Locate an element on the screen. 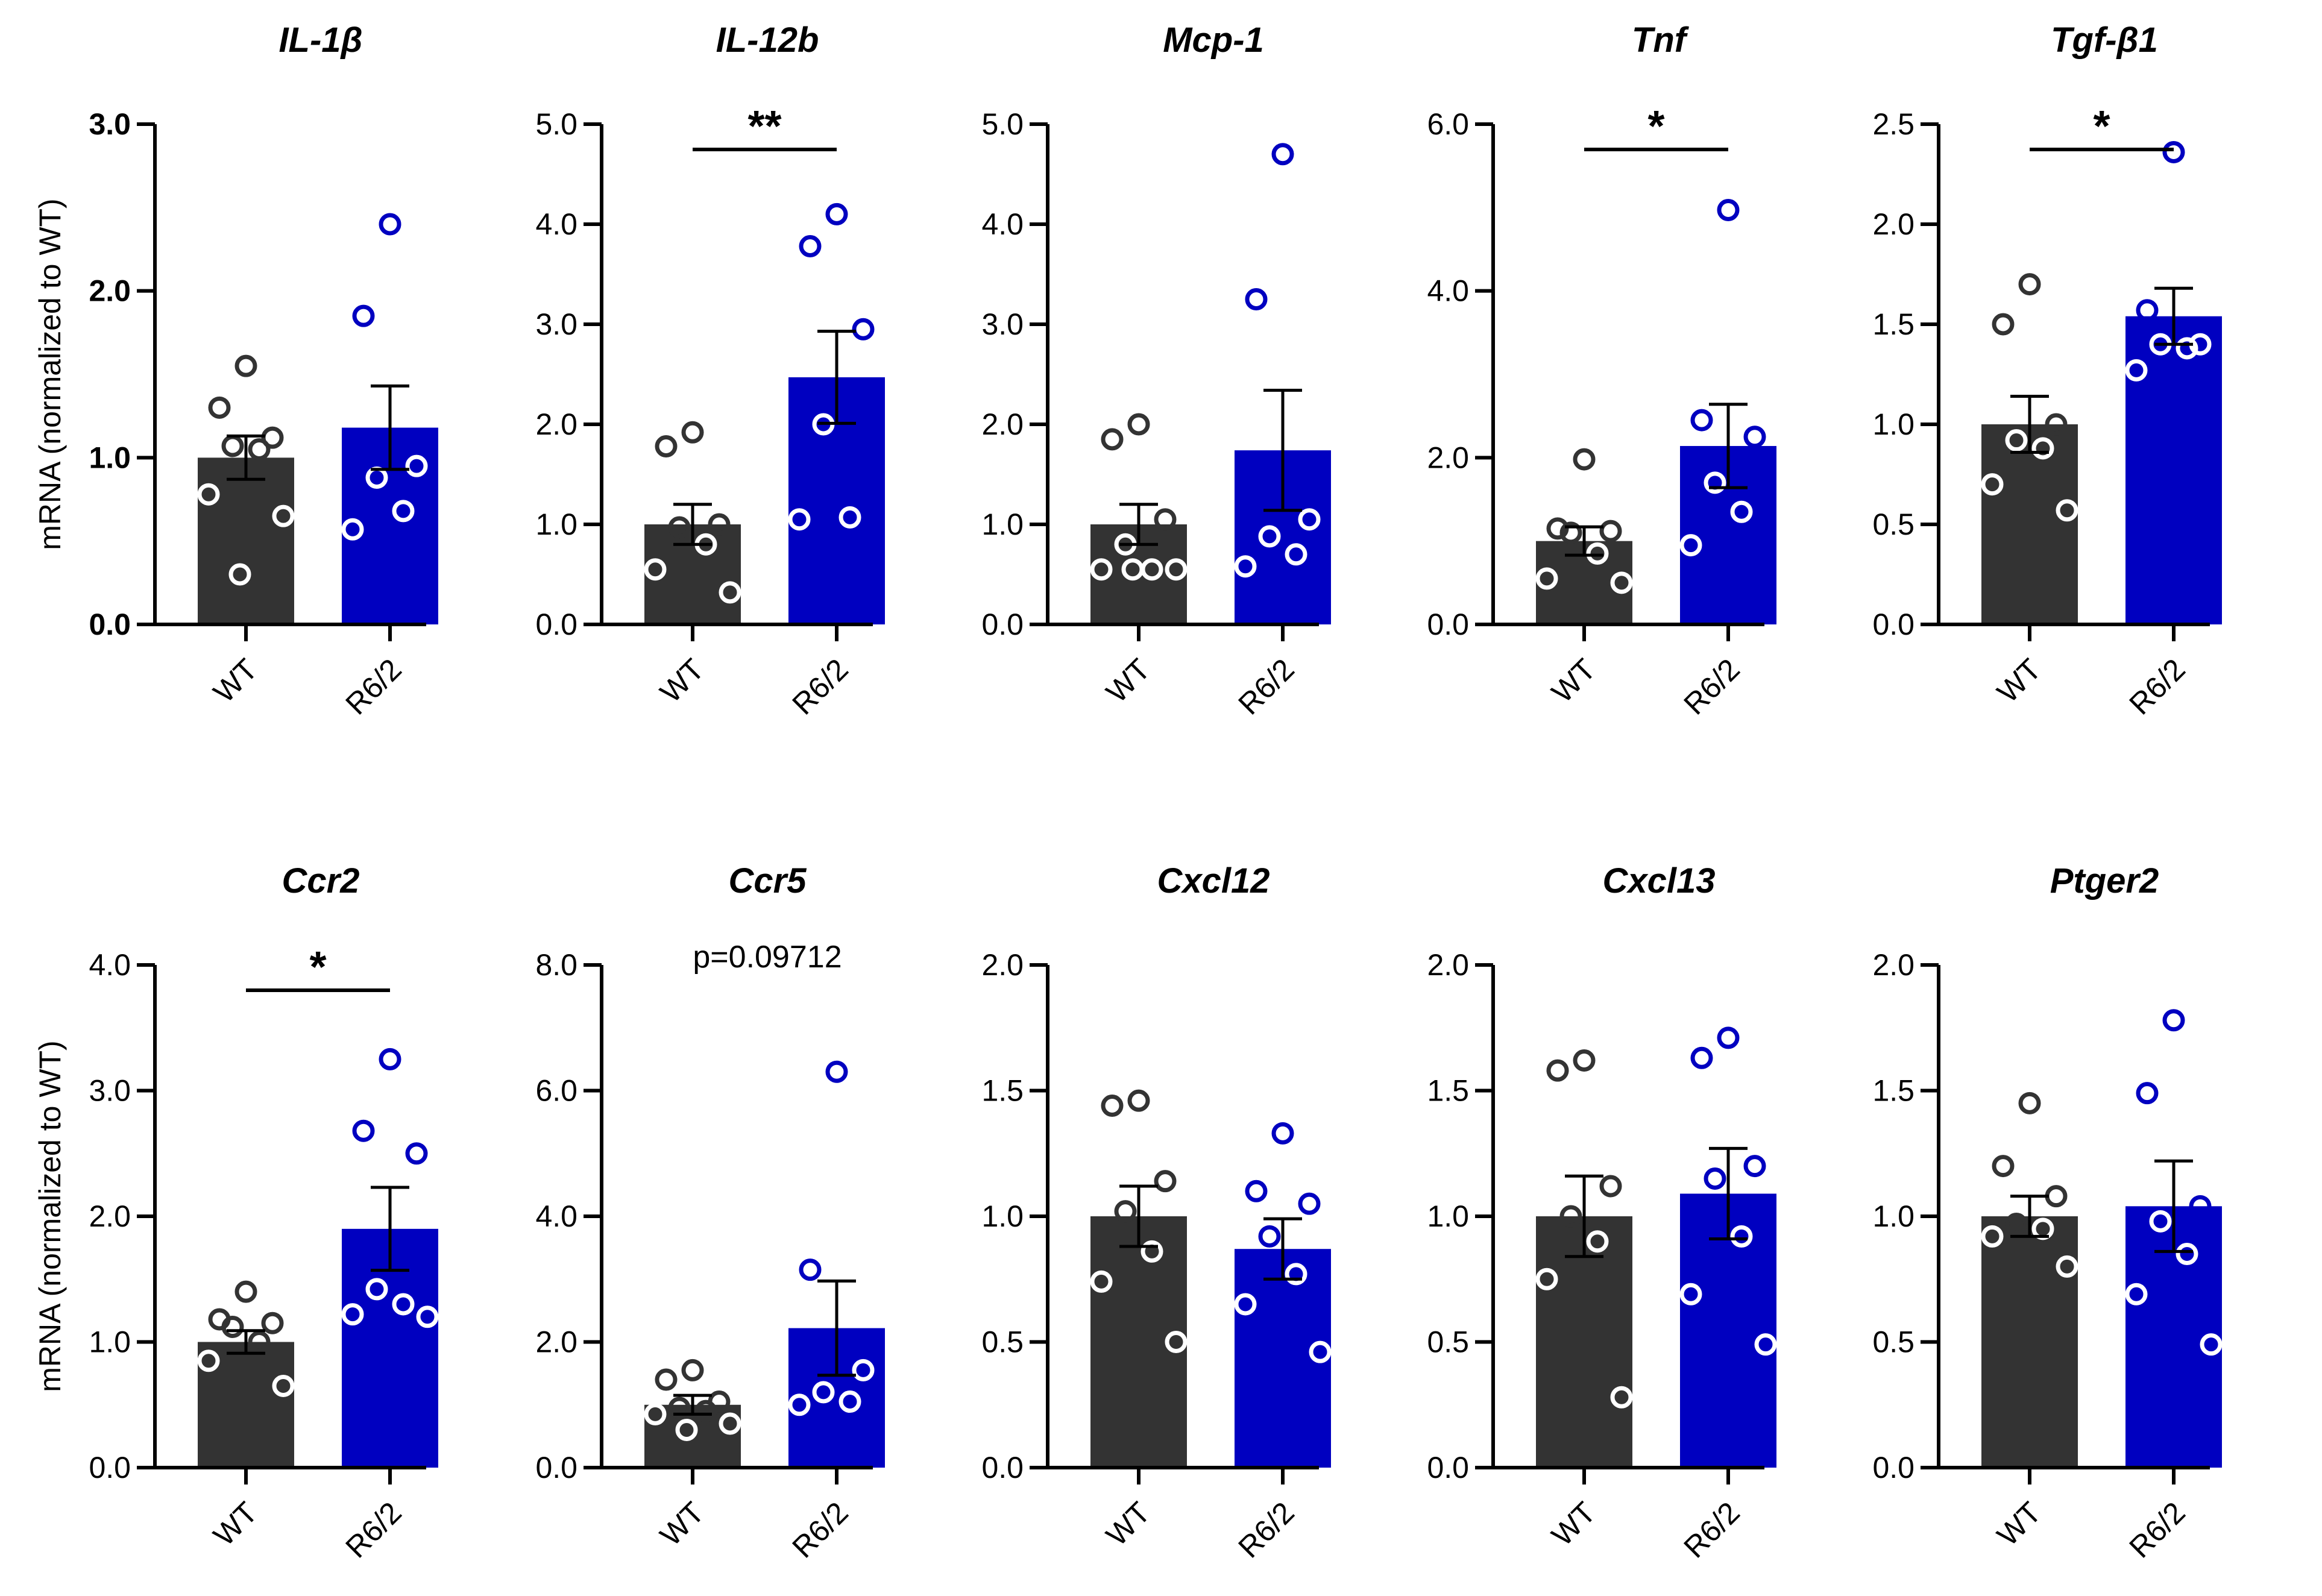  significance-stars: ** is located at coordinates (764, 127).